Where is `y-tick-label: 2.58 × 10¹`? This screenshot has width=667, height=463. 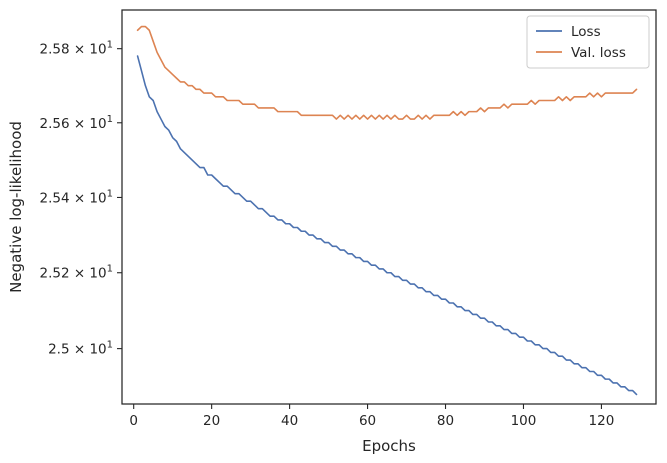
y-tick-label: 2.58 × 10¹ is located at coordinates (76, 49).